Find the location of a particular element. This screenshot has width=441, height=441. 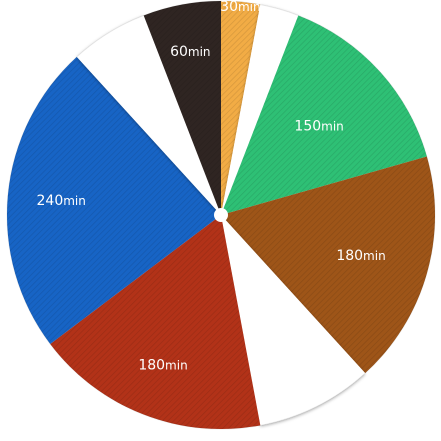

pie-slice-value-6: 240 is located at coordinates (50, 201).